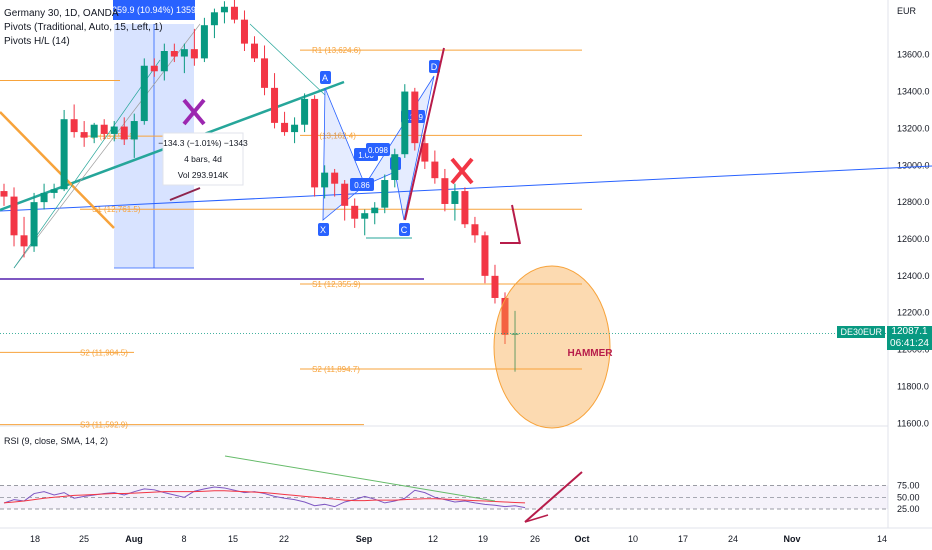 The width and height of the screenshot is (932, 550). I want to click on time-tick-label: 18, so click(35, 539).